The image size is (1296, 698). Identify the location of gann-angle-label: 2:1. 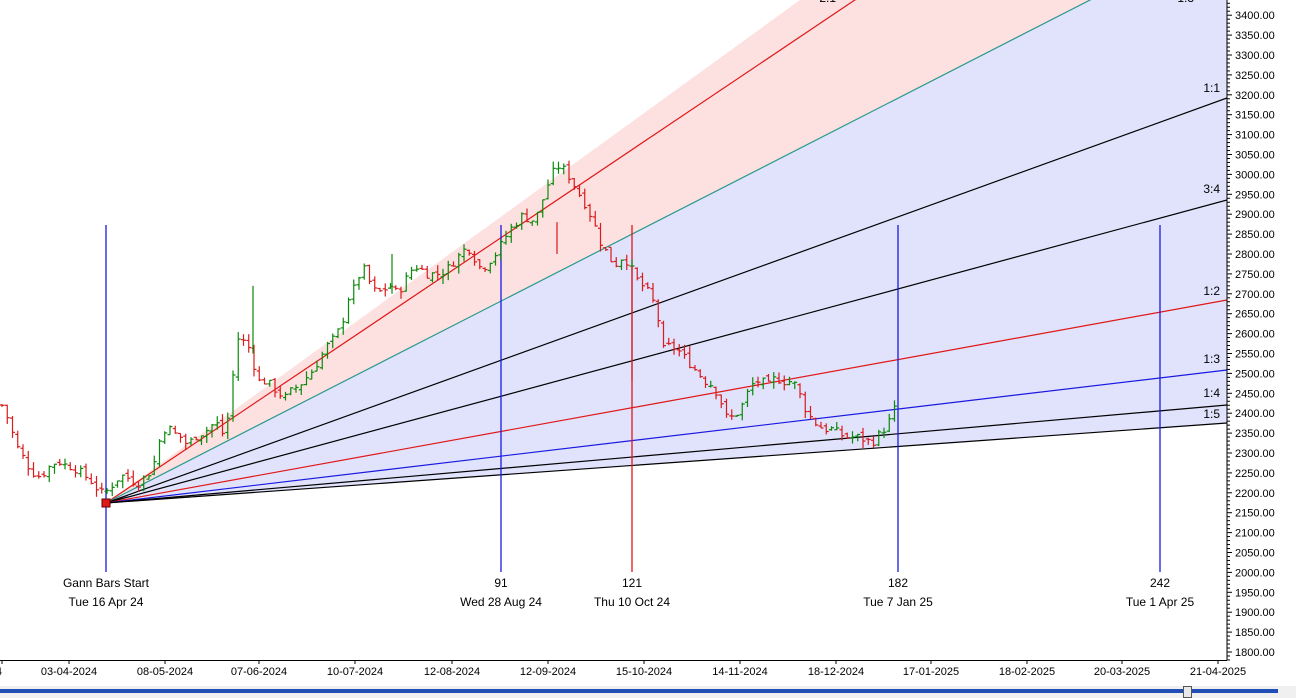
(827, 2).